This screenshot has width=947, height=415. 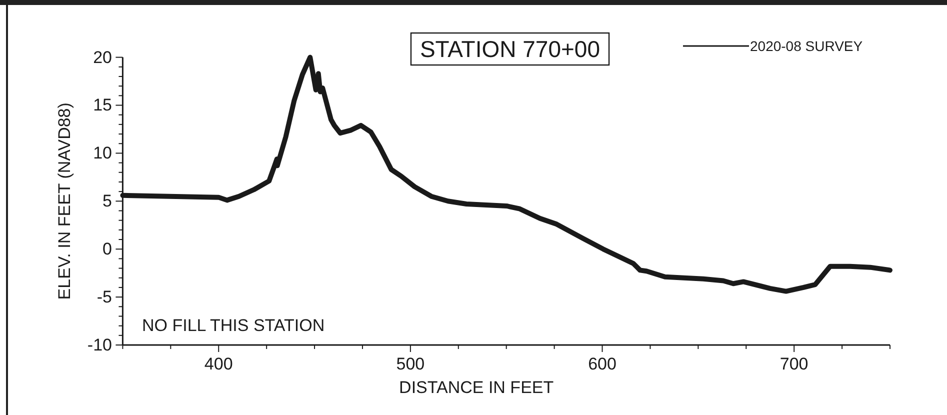 I want to click on y-tick-label: 0, so click(x=107, y=249).